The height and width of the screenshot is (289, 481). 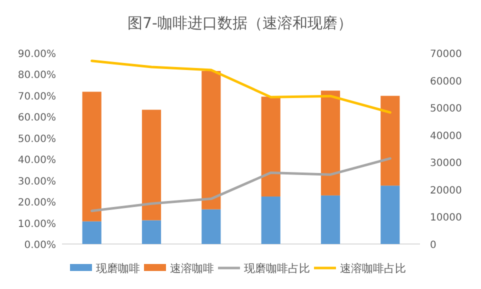 What do you see at coordinates (37, 118) in the screenshot?
I see `y-tick-label: 60.00%` at bounding box center [37, 118].